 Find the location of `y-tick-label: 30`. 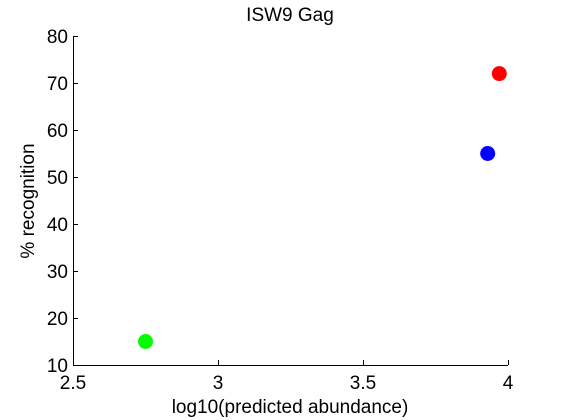

y-tick-label: 30 is located at coordinates (57, 272).